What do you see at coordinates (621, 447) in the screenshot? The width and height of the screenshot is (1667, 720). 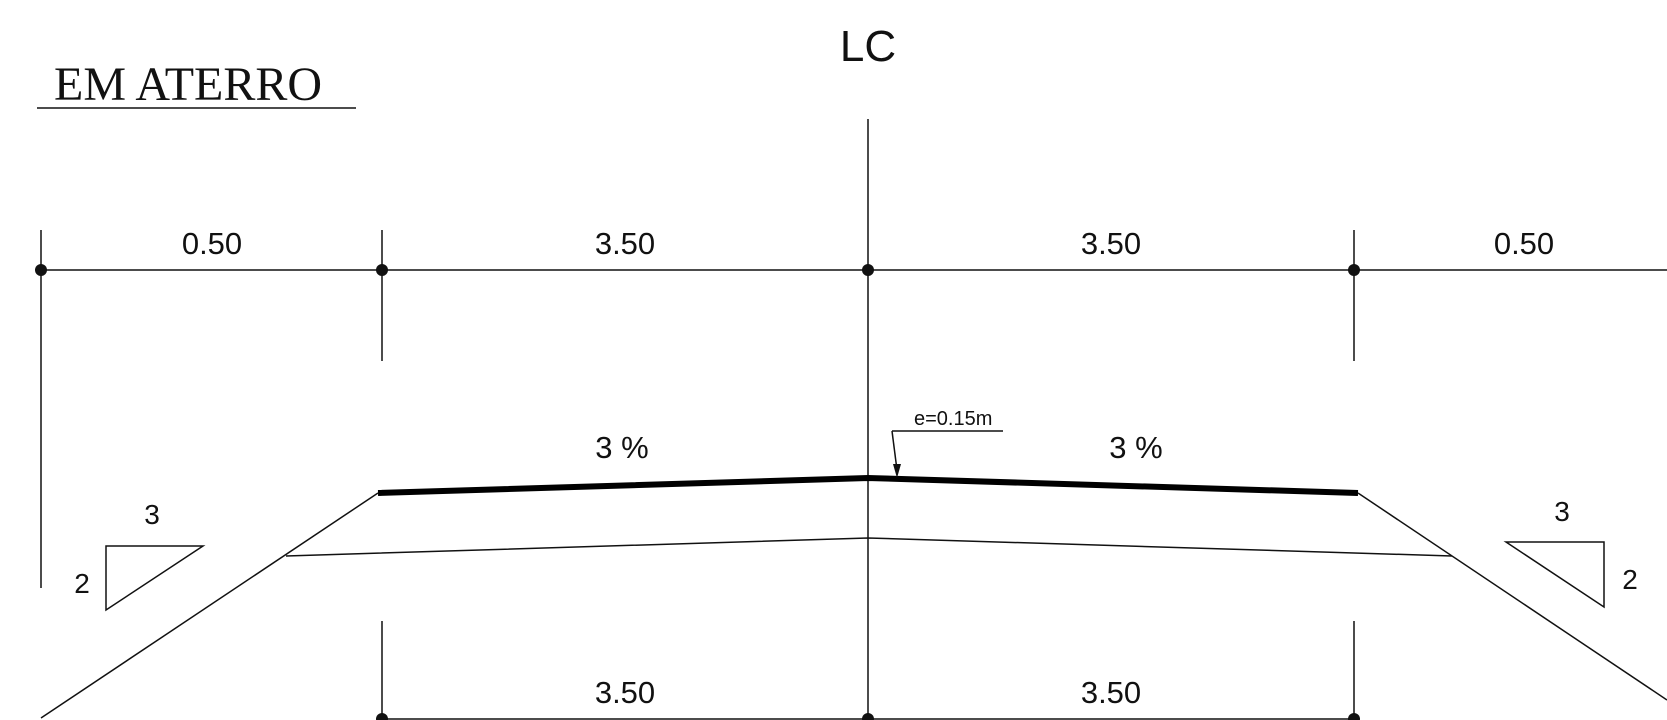 I see `cross-slope-left: 3 %` at bounding box center [621, 447].